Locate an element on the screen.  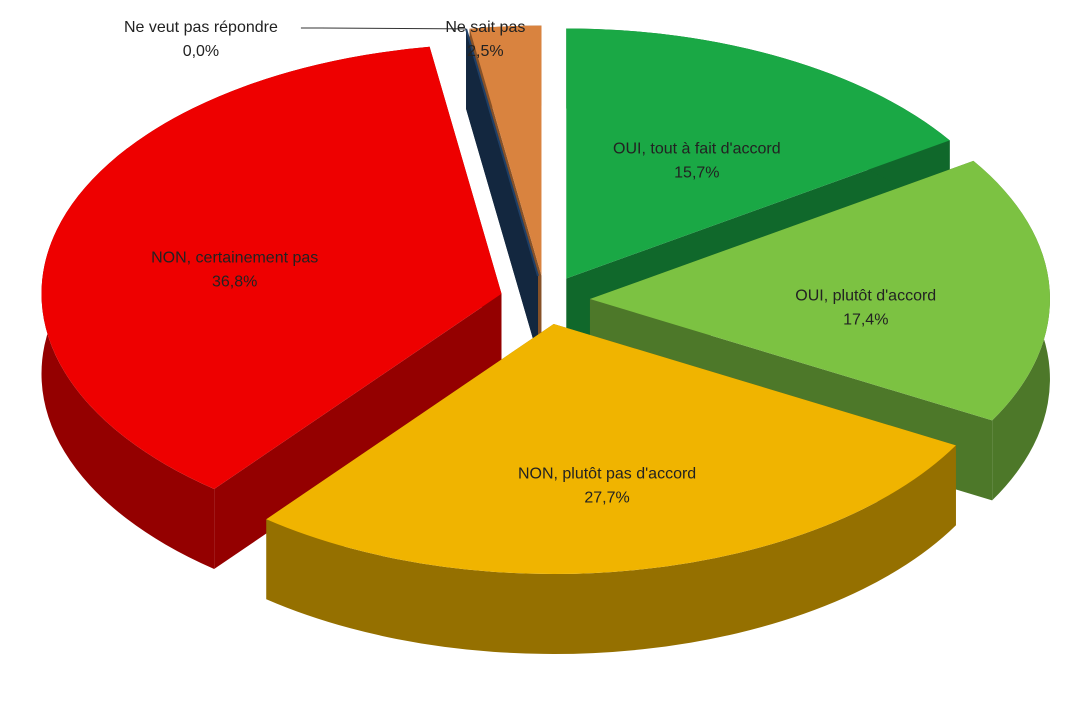
value-label: 36,8% is located at coordinates (234, 282).